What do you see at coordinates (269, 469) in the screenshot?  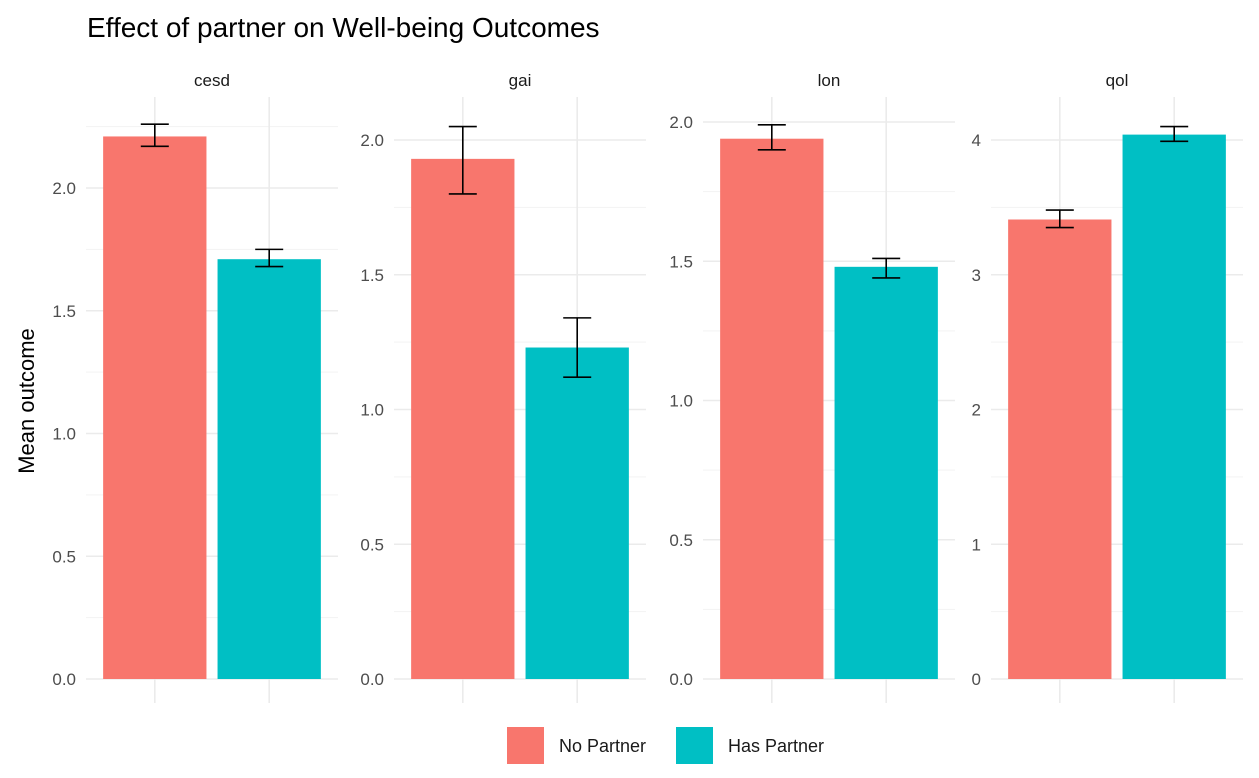 I see `bar-cesd-has-partner` at bounding box center [269, 469].